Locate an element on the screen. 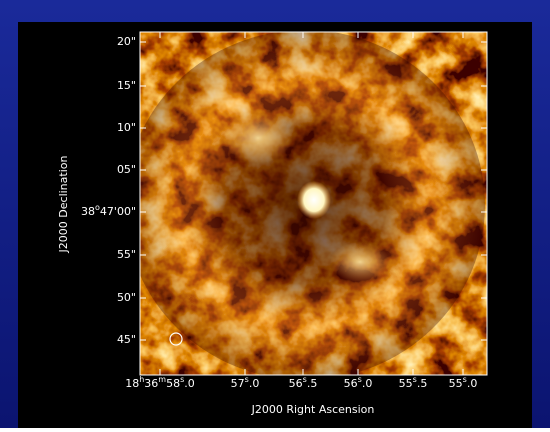  x-tick-label: 18h36m58s.0 is located at coordinates (160, 382).